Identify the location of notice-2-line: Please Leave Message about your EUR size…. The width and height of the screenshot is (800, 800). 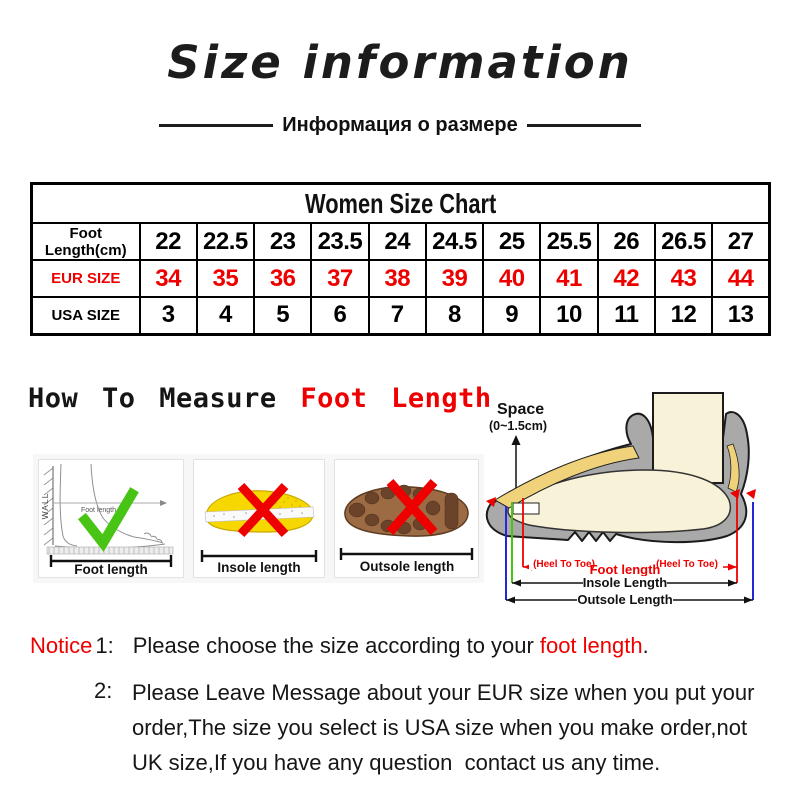
(443, 692).